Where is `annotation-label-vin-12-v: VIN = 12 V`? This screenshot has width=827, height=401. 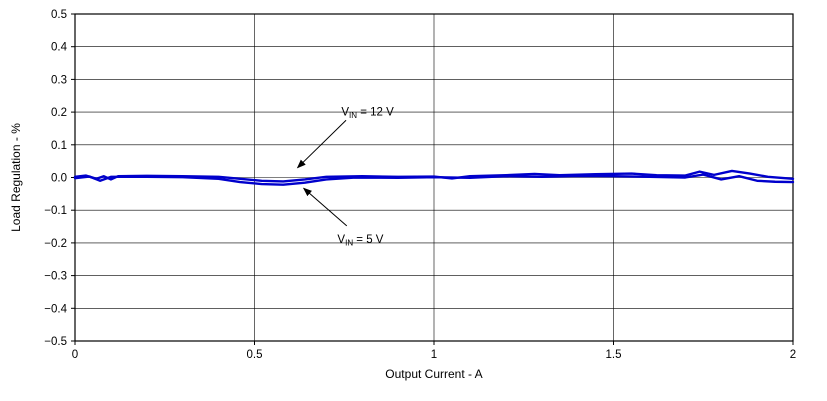
annotation-label-vin-12-v: VIN = 12 V is located at coordinates (367, 113).